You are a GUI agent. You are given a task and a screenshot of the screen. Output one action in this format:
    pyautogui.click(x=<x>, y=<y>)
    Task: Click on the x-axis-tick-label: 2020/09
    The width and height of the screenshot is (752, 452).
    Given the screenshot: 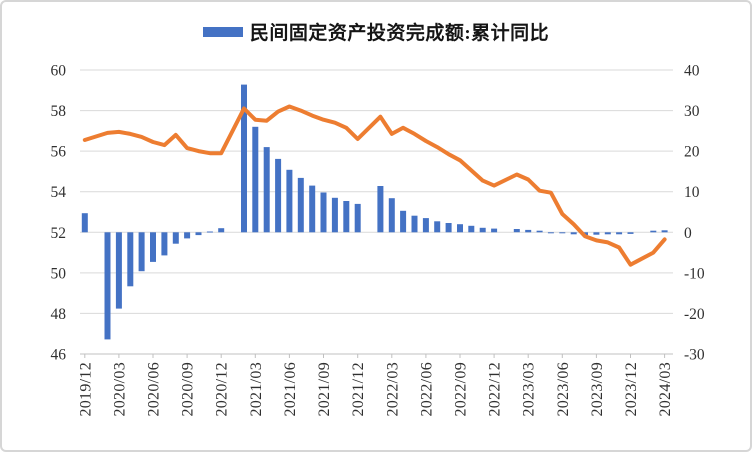 What is the action you would take?
    pyautogui.click(x=188, y=389)
    